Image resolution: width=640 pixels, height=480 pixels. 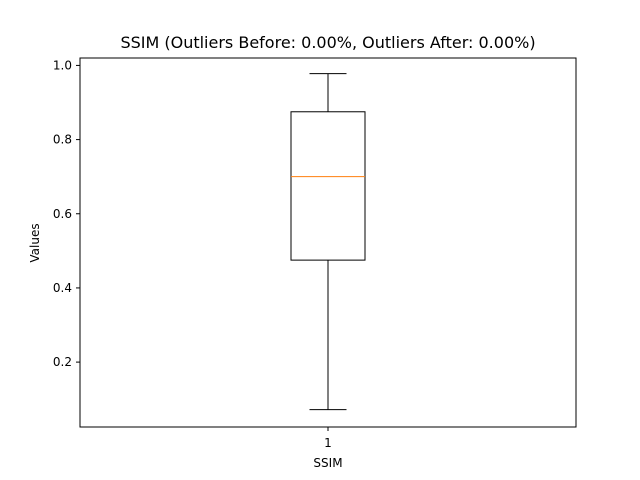 What do you see at coordinates (62, 65) in the screenshot?
I see `y-tick-label: 1.0` at bounding box center [62, 65].